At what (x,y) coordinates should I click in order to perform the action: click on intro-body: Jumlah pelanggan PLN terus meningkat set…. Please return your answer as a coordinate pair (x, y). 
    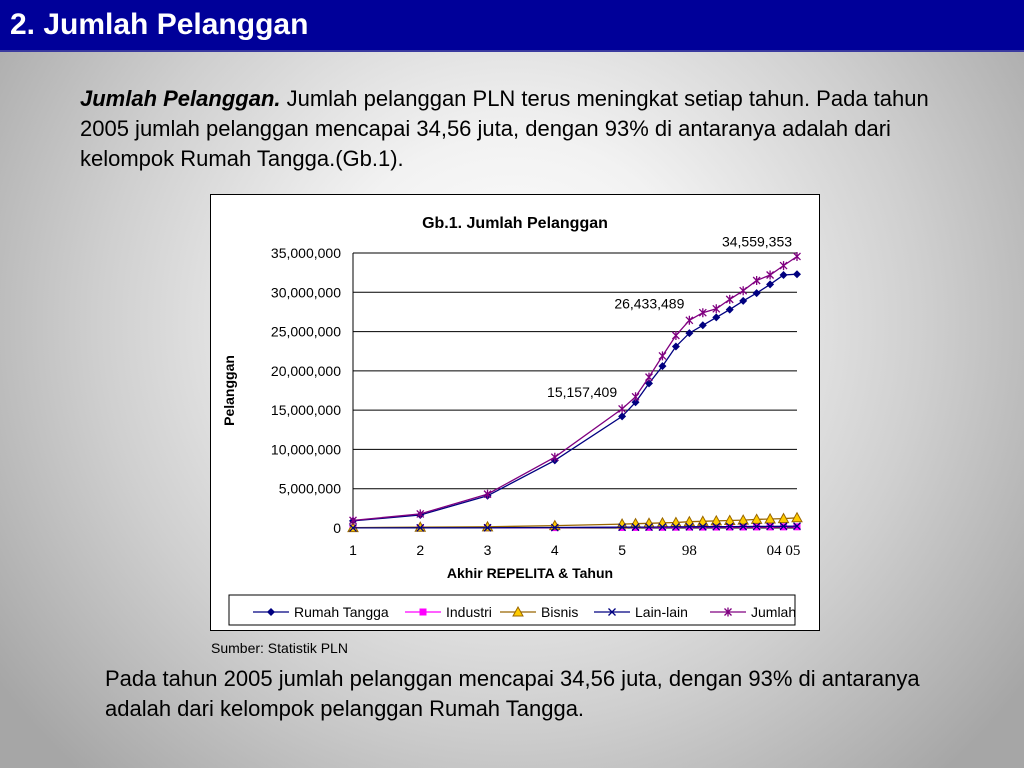
    Looking at the image, I should click on (504, 128).